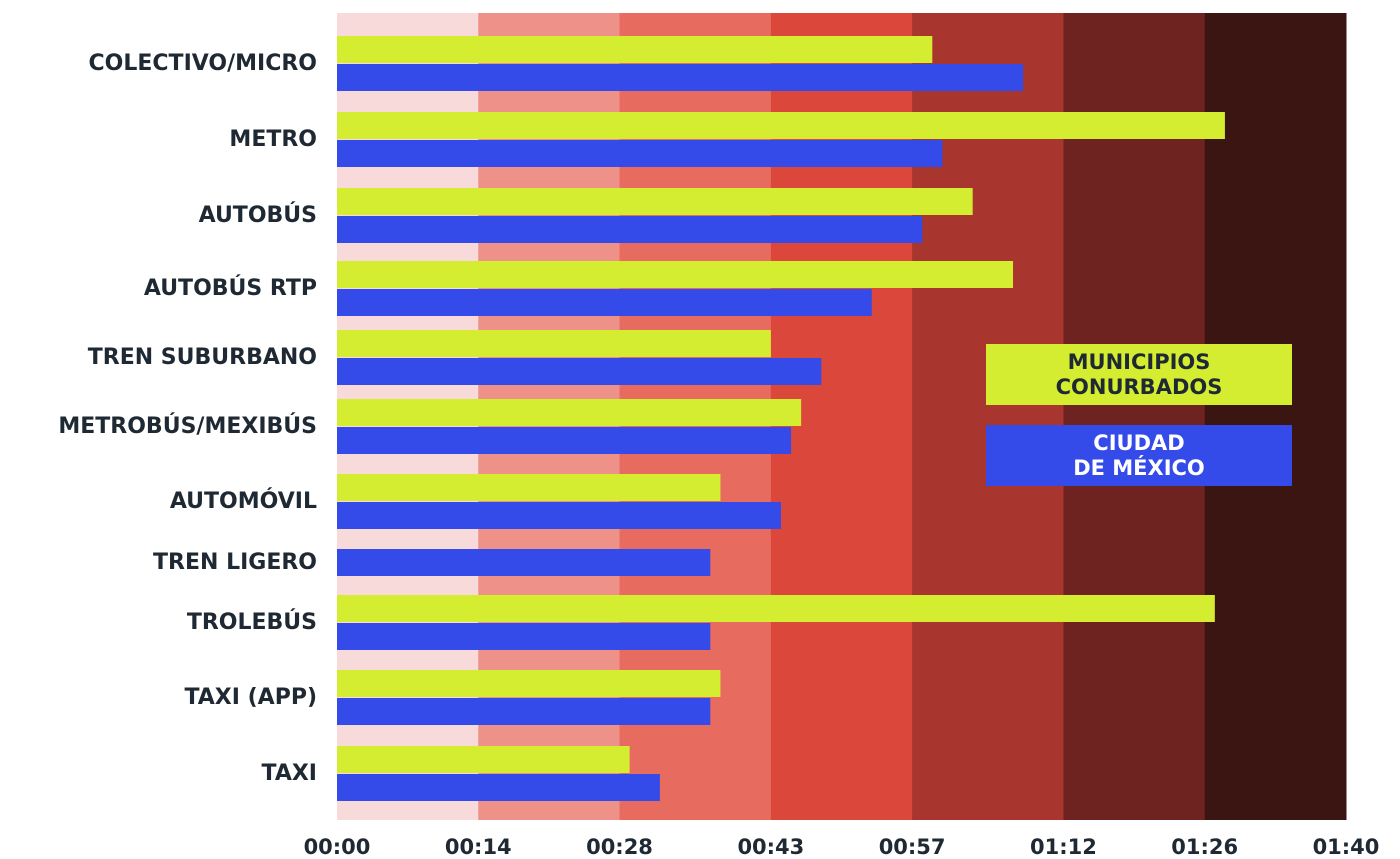  What do you see at coordinates (202, 357) in the screenshot?
I see `category-label: TREN SUBURBANO` at bounding box center [202, 357].